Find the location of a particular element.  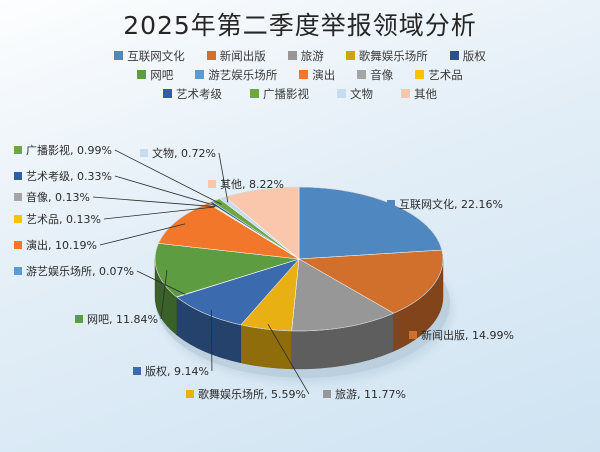

legend-item-other: 其他 is located at coordinates (419, 94).